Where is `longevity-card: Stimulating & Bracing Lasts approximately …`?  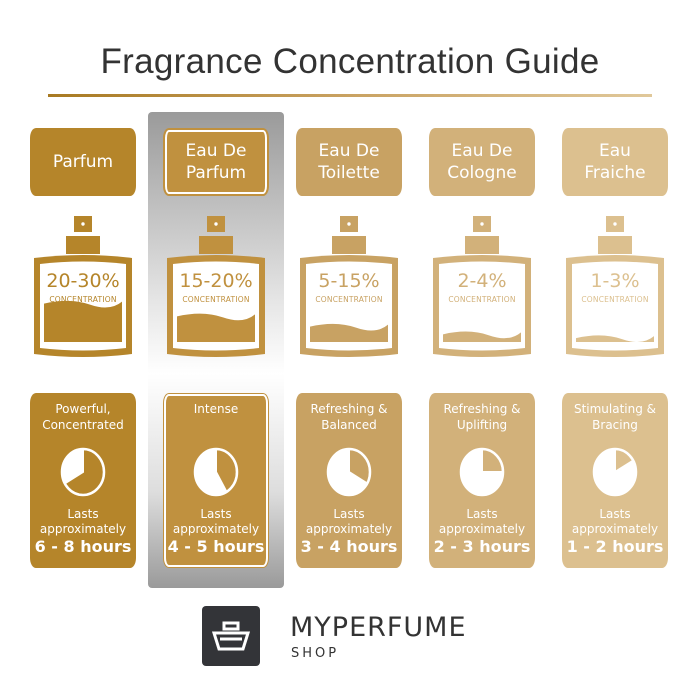 longevity-card: Stimulating & Bracing Lasts approximately … is located at coordinates (615, 480).